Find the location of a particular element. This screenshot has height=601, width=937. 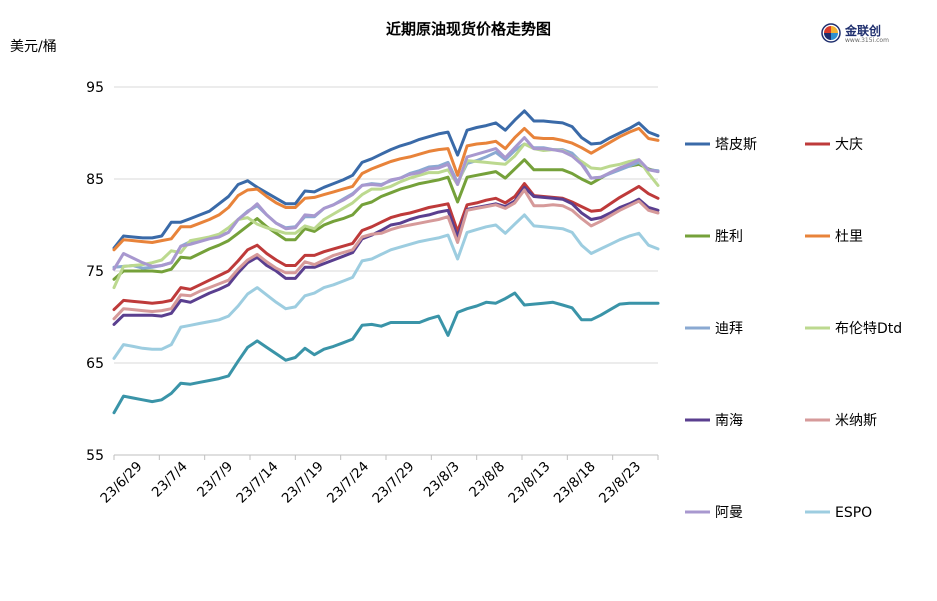

brand-logo: 金联创 www.315i.com is located at coordinates (860, 33).